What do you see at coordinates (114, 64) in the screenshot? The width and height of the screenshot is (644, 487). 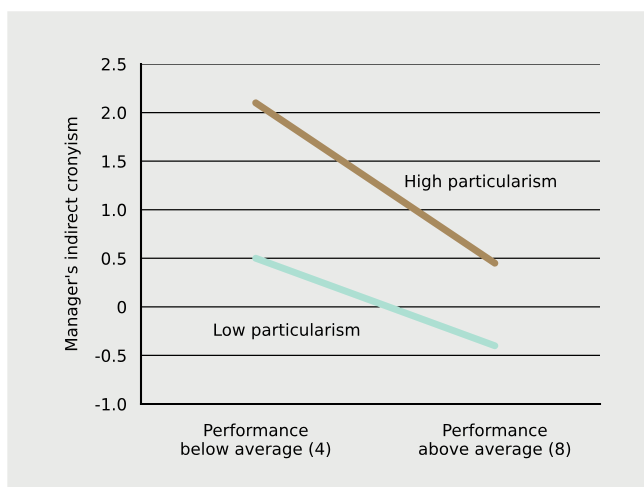 I see `y-tick-label: 2.5` at bounding box center [114, 64].